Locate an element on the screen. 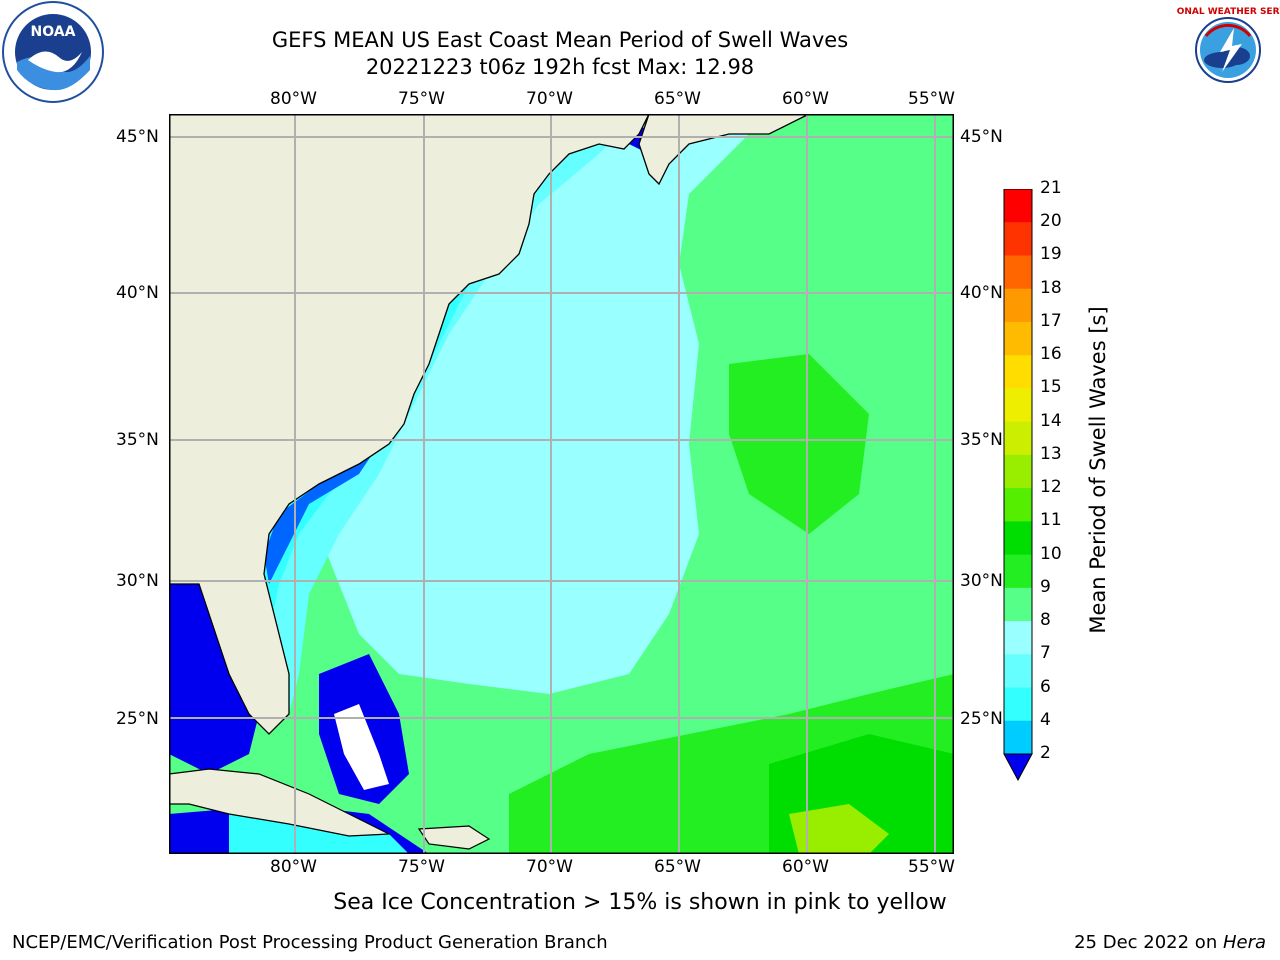 The height and width of the screenshot is (960, 1280). colorbar-tick-label: 4 is located at coordinates (1045, 719).